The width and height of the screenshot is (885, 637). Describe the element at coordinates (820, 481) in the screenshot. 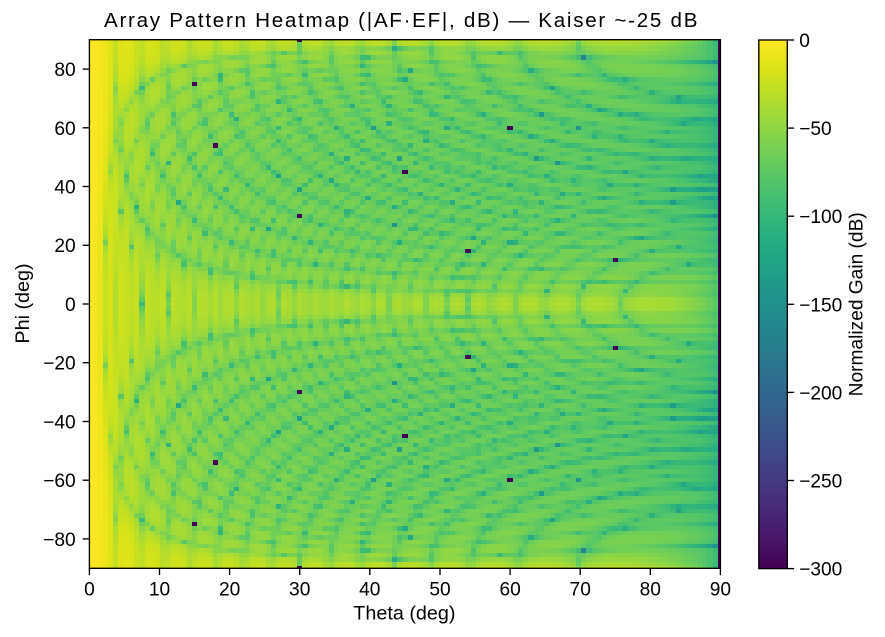

I see `svg-text: −250` at that location.